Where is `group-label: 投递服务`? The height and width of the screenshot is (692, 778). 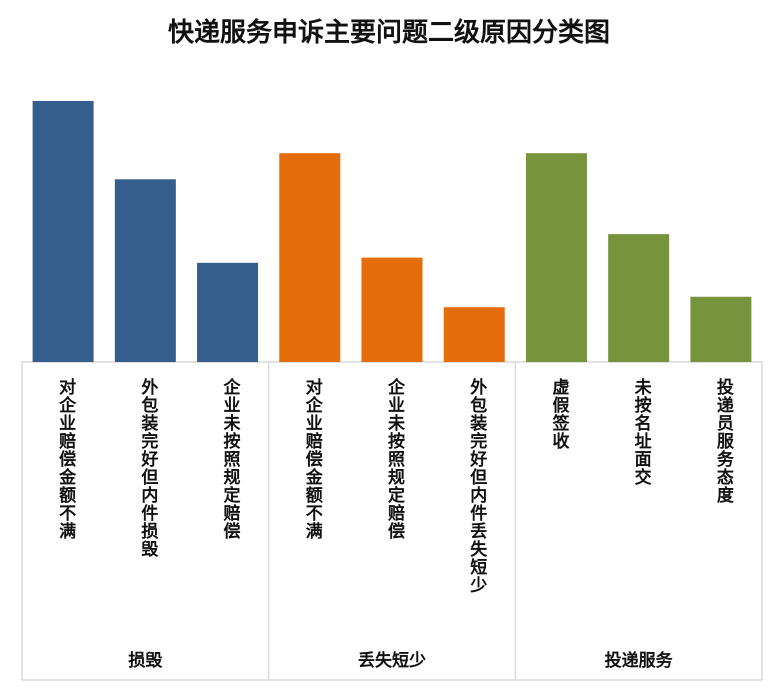 group-label: 投递服务 is located at coordinates (638, 661).